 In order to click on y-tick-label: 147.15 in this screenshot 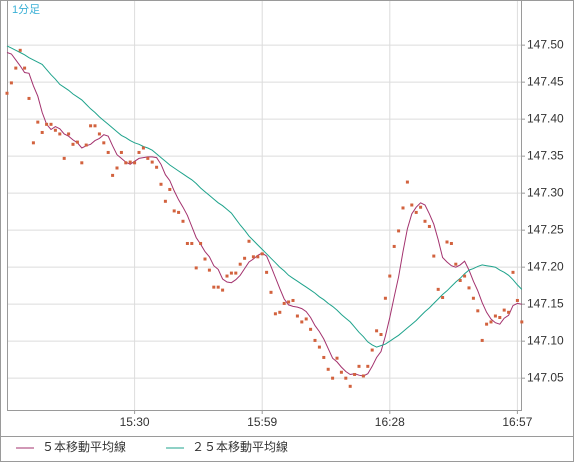, I will do `click(545, 303)`.